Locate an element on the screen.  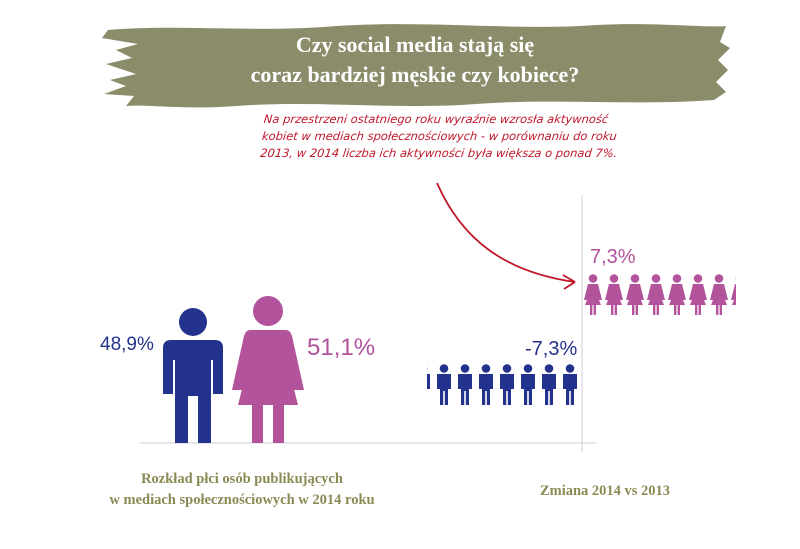
female-change-label: 7,3% is located at coordinates (613, 257).